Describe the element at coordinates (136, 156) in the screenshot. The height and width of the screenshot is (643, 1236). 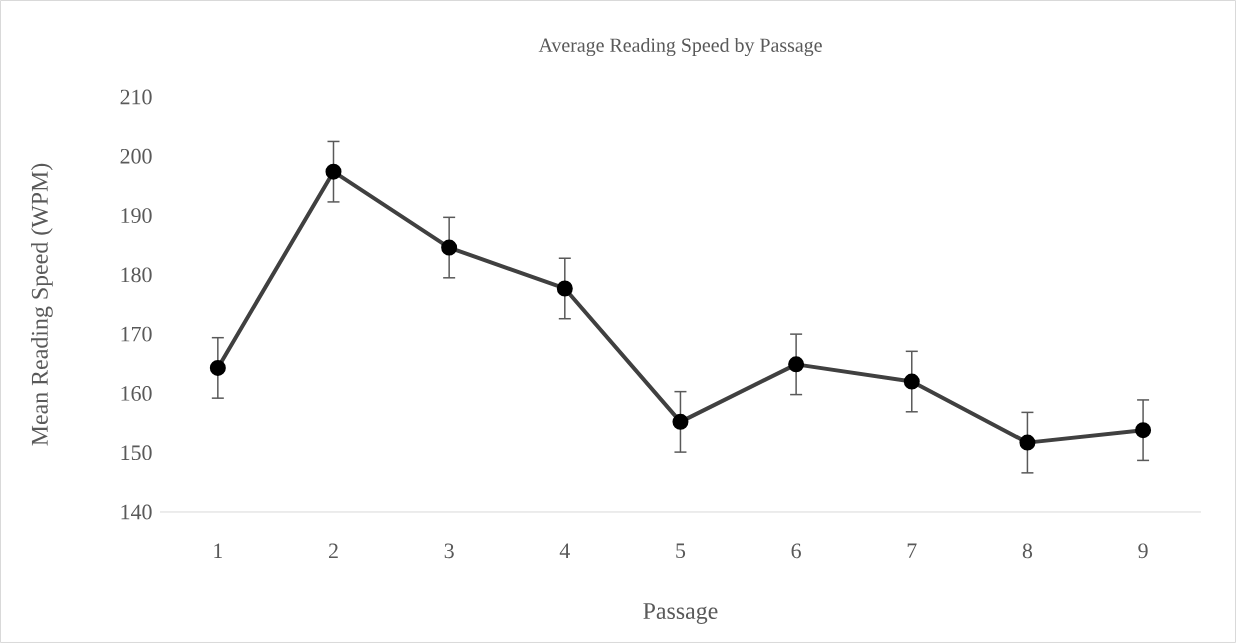
I see `y-tick-label: 200` at that location.